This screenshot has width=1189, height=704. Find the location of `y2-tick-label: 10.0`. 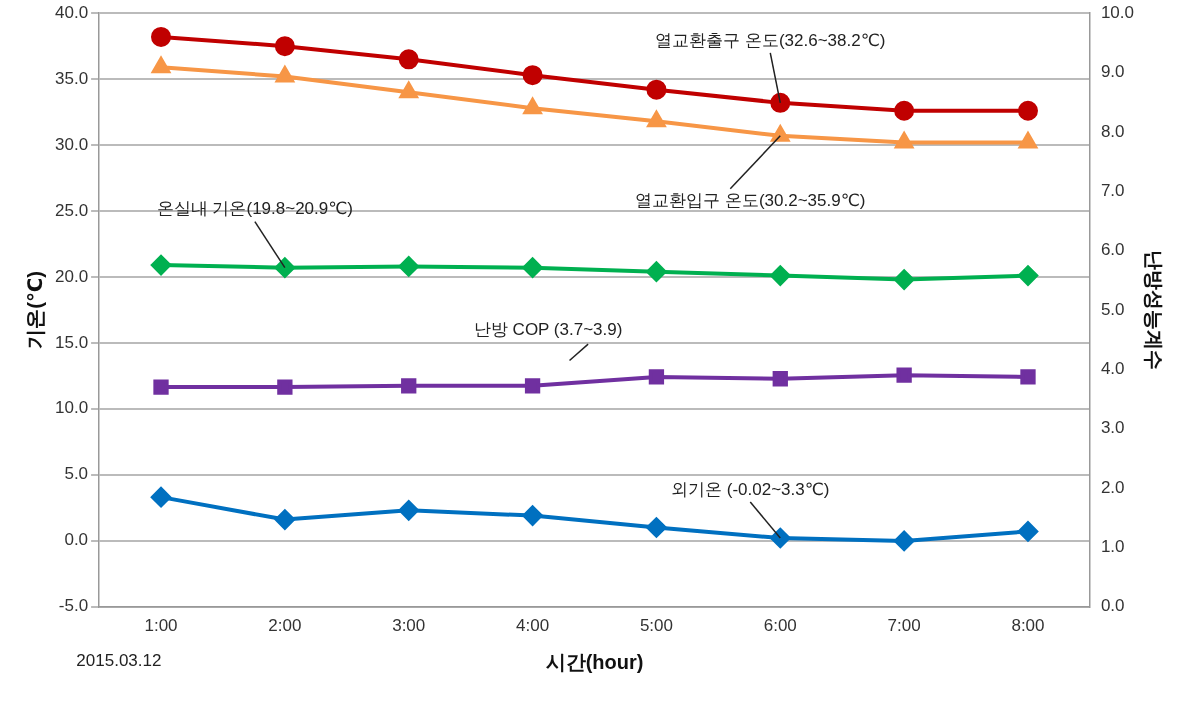

y2-tick-label: 10.0 is located at coordinates (1117, 12).